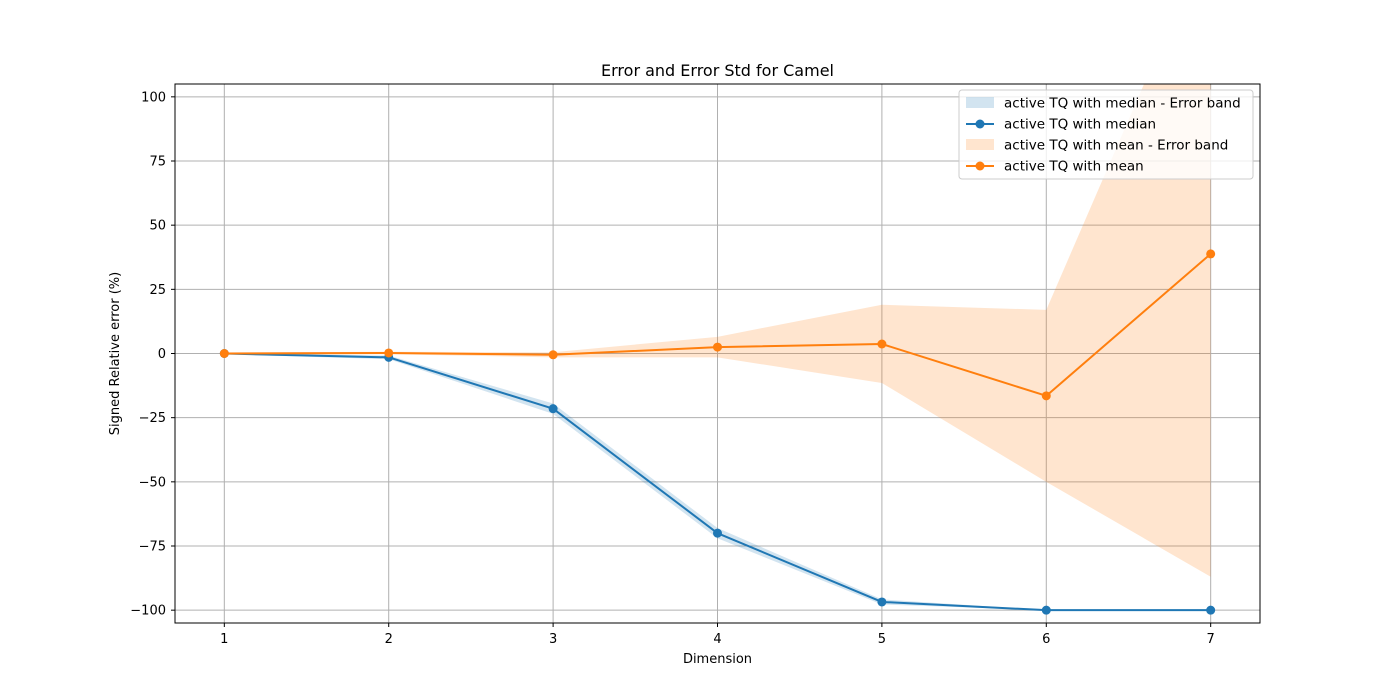 The width and height of the screenshot is (1400, 700). I want to click on x-tick-label: 4, so click(717, 639).